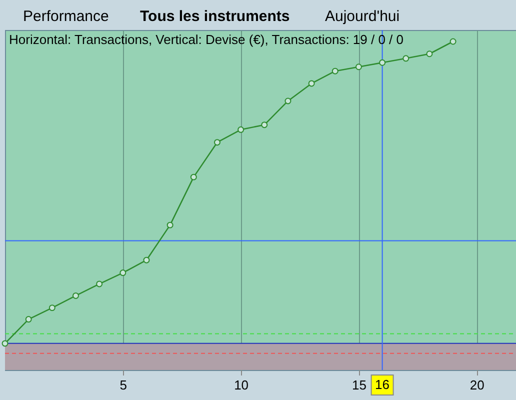 The height and width of the screenshot is (400, 516). What do you see at coordinates (66, 16) in the screenshot?
I see `text: Performance` at bounding box center [66, 16].